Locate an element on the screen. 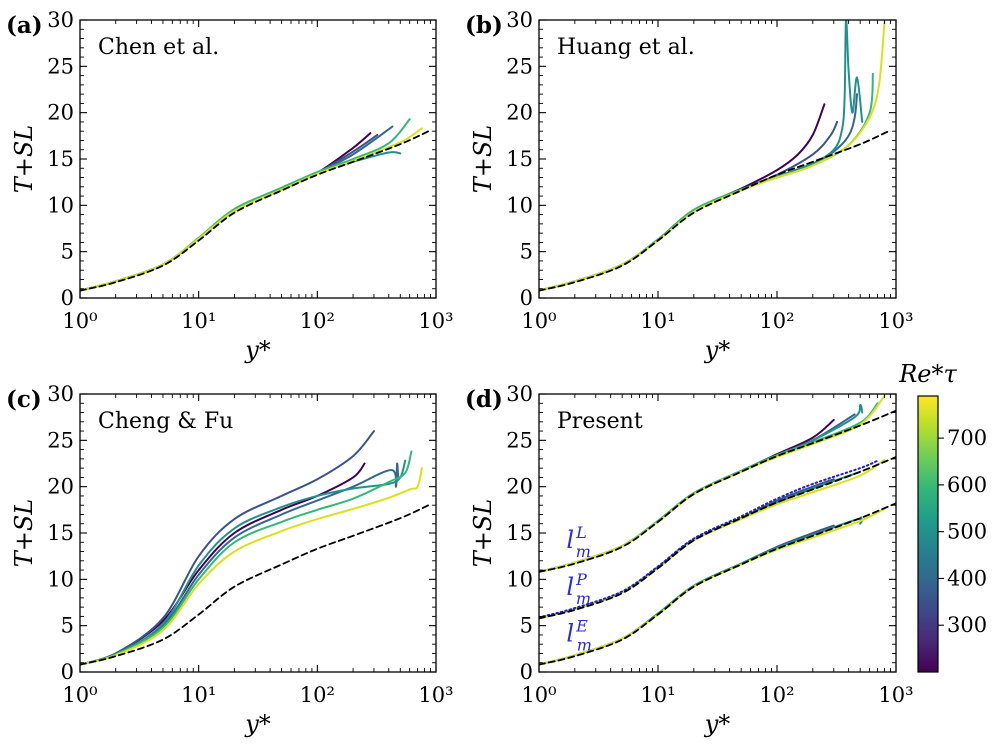 The width and height of the screenshot is (997, 747). y-tick-label: 10 is located at coordinates (60, 205).